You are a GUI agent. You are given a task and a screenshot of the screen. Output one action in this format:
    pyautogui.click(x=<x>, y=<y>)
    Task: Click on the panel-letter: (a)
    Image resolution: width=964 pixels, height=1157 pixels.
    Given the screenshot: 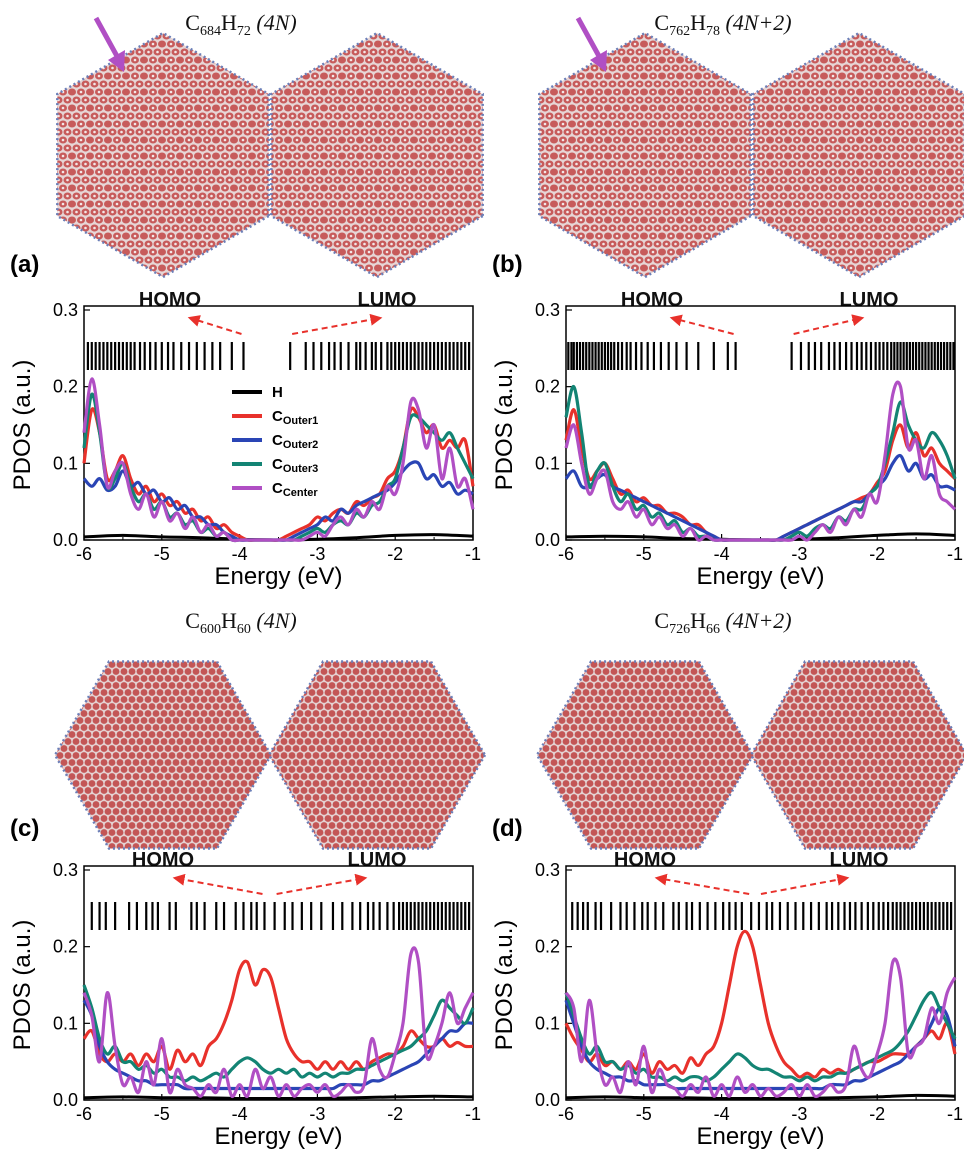 What is the action you would take?
    pyautogui.click(x=24, y=264)
    